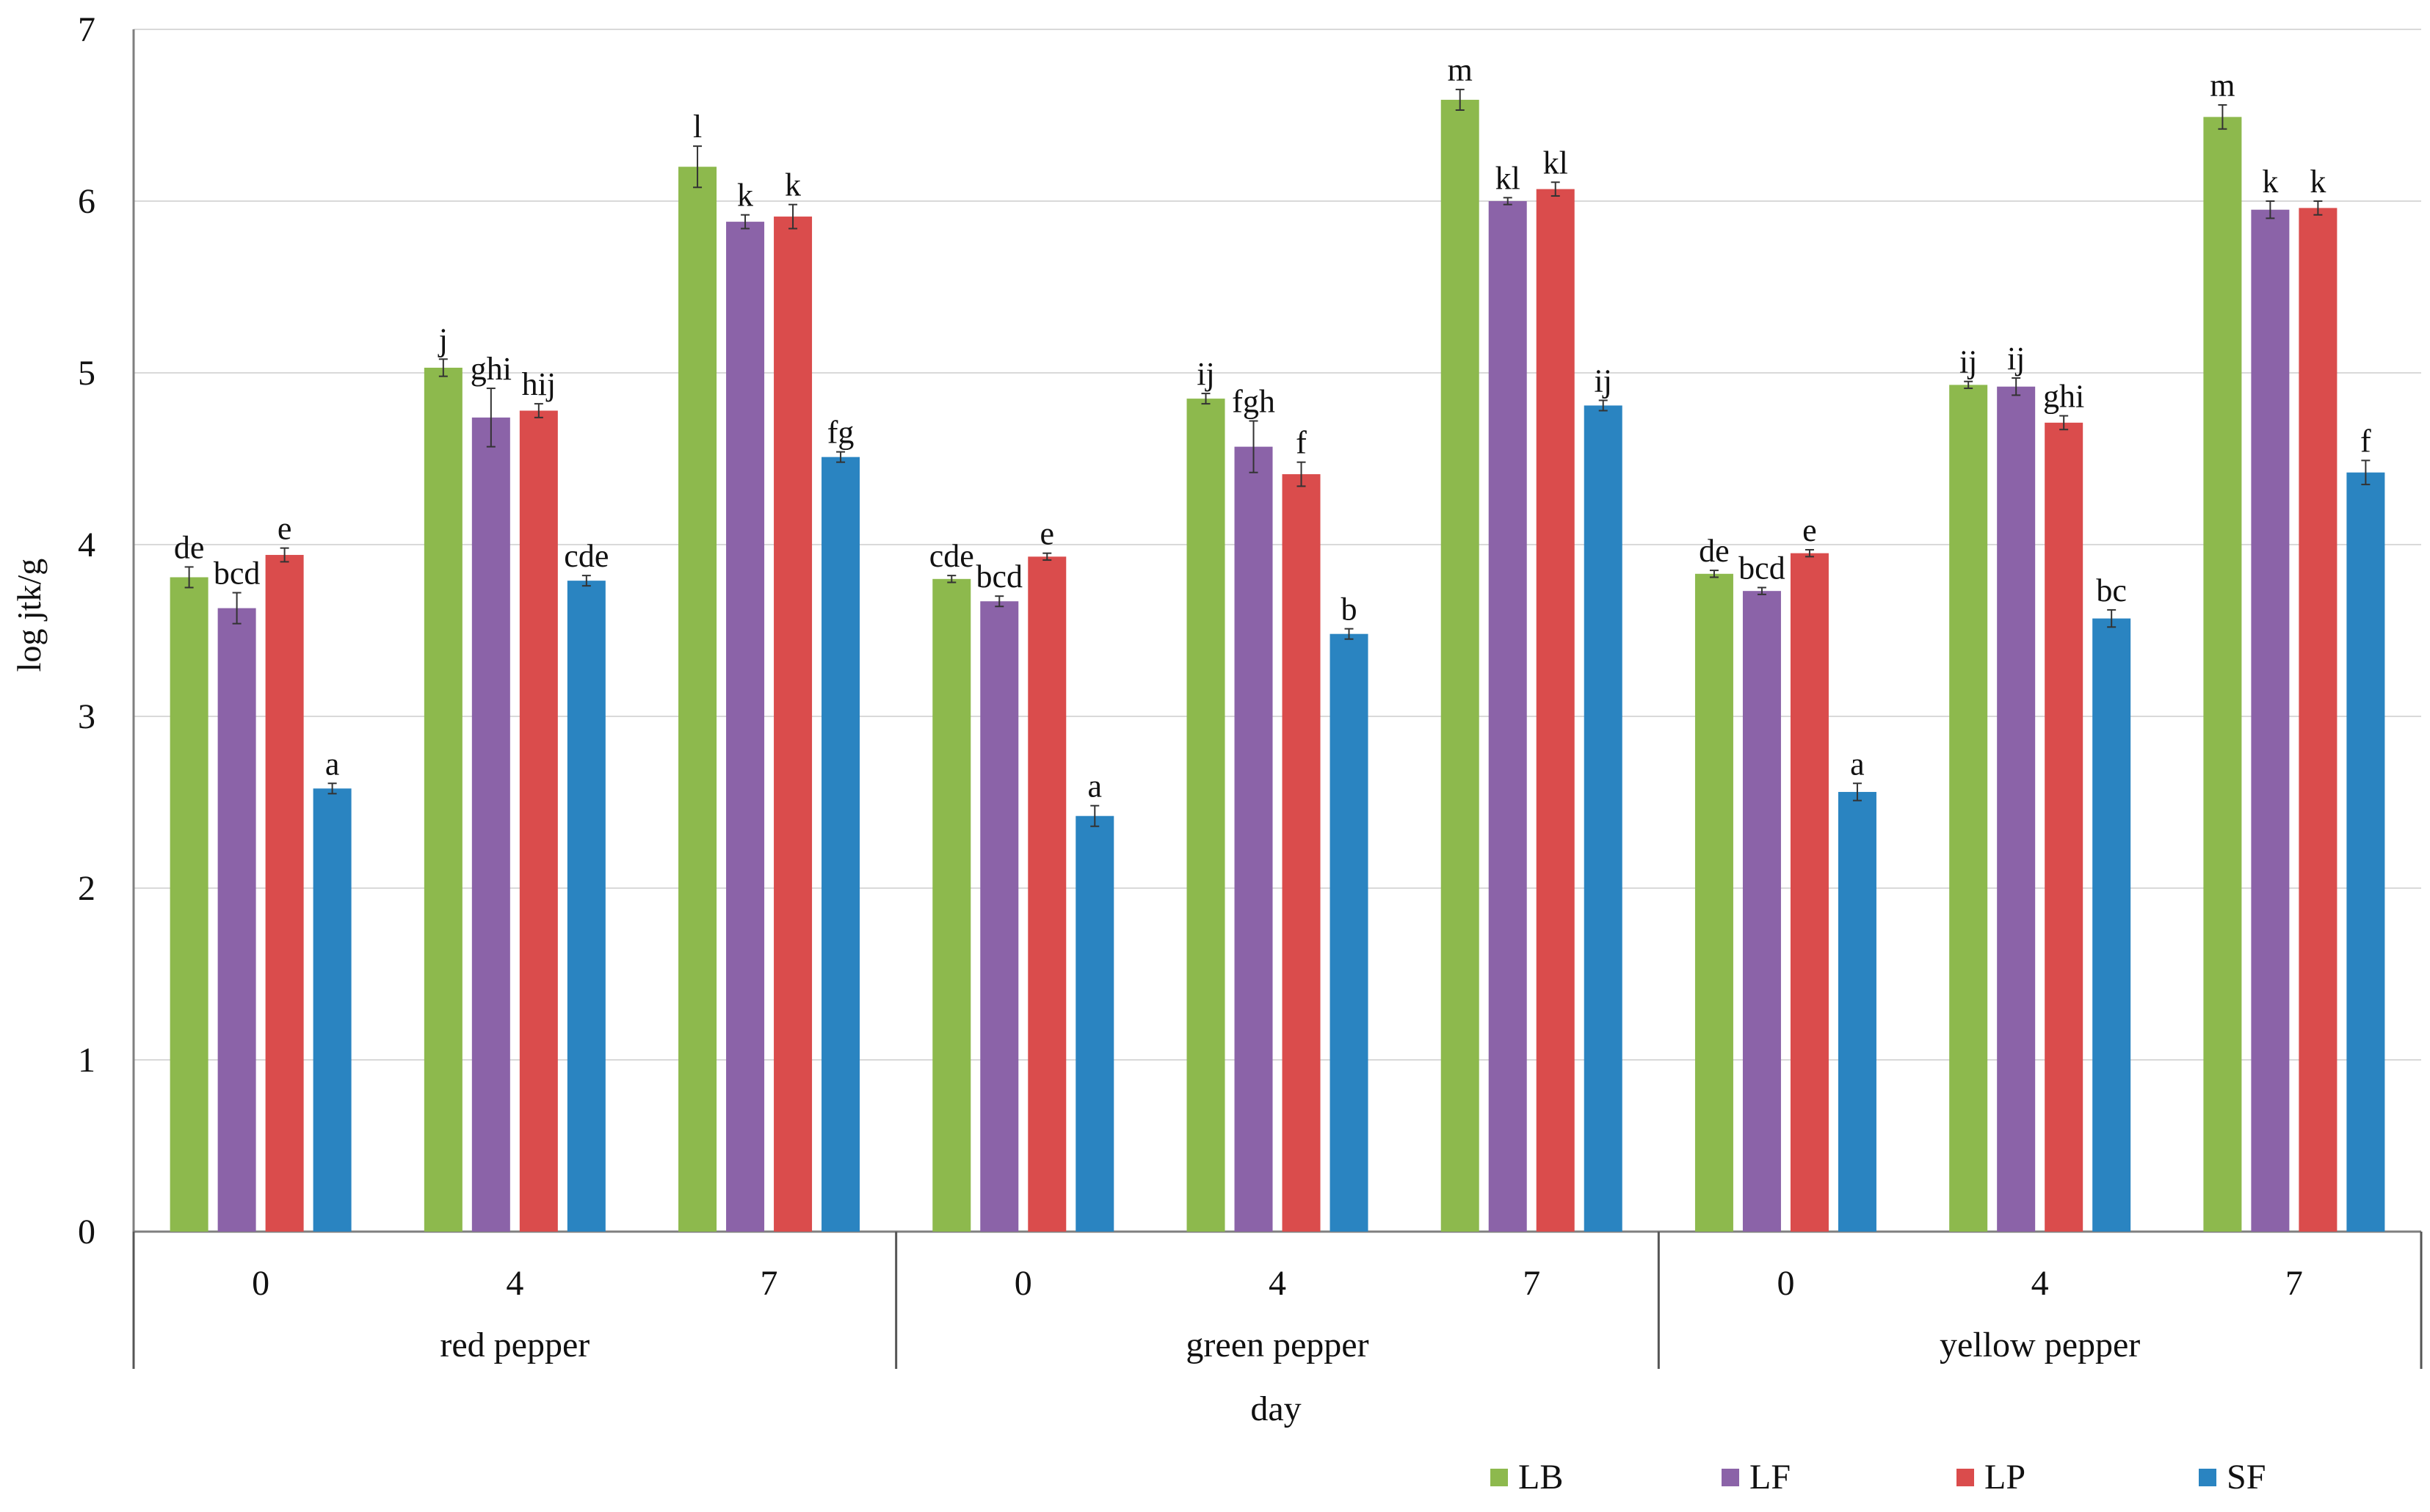 The height and width of the screenshot is (1512, 2430). I want to click on y-tick-label: 3, so click(86, 716).